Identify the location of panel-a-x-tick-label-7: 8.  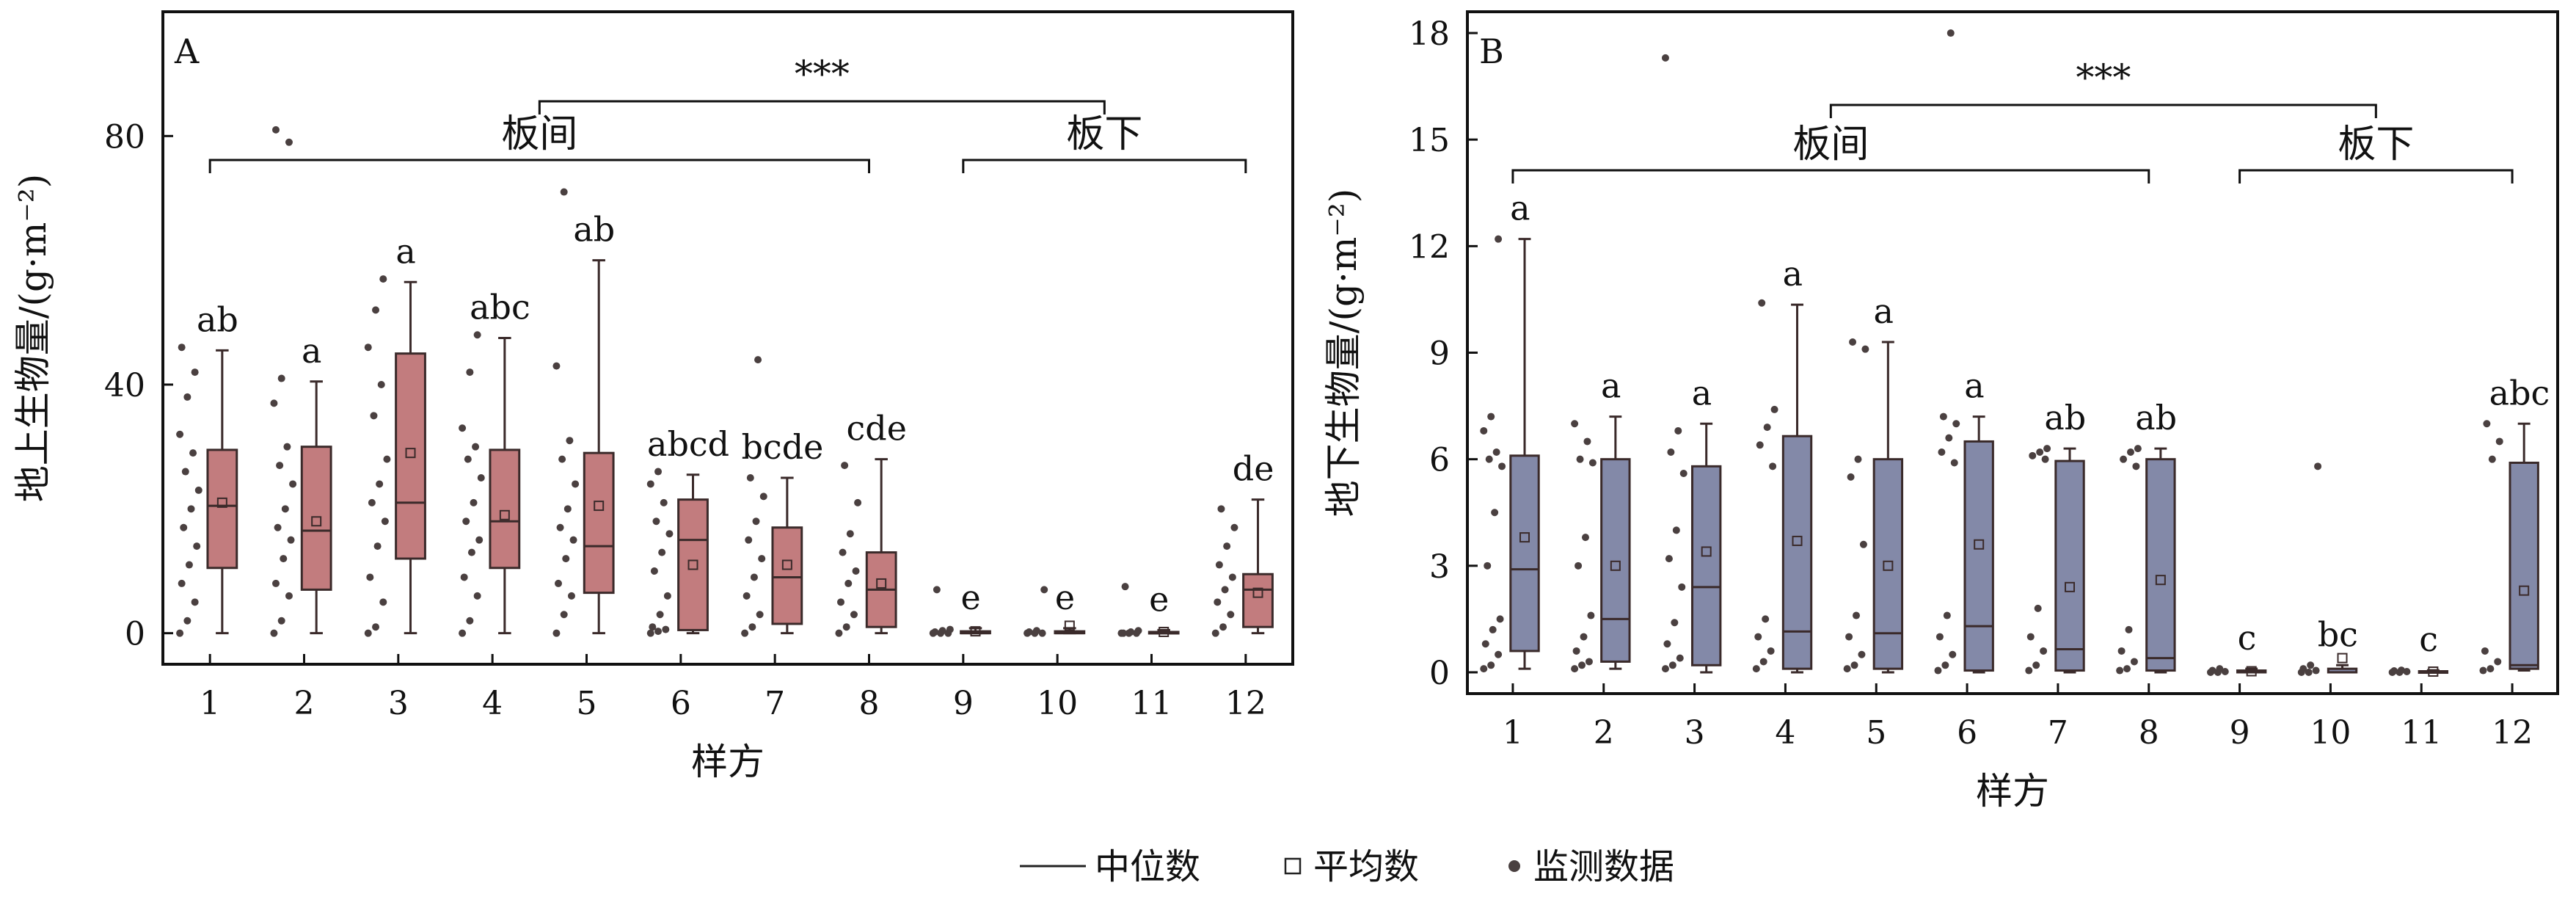
(870, 703).